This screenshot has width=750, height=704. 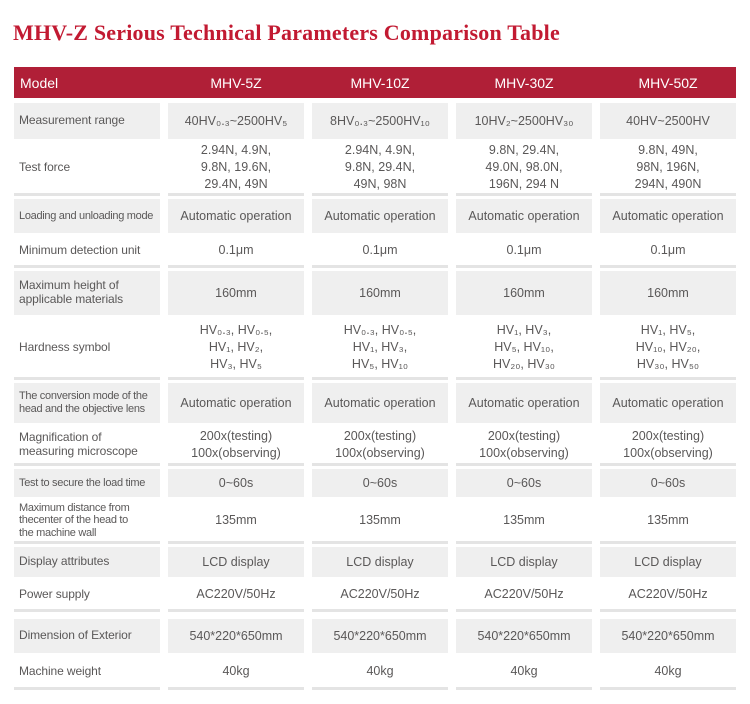 I want to click on cell-value: HV₀.₃, HV₀.₅, HV₁, HV₃, HV₅, HV₁₀, so click(x=380, y=349).